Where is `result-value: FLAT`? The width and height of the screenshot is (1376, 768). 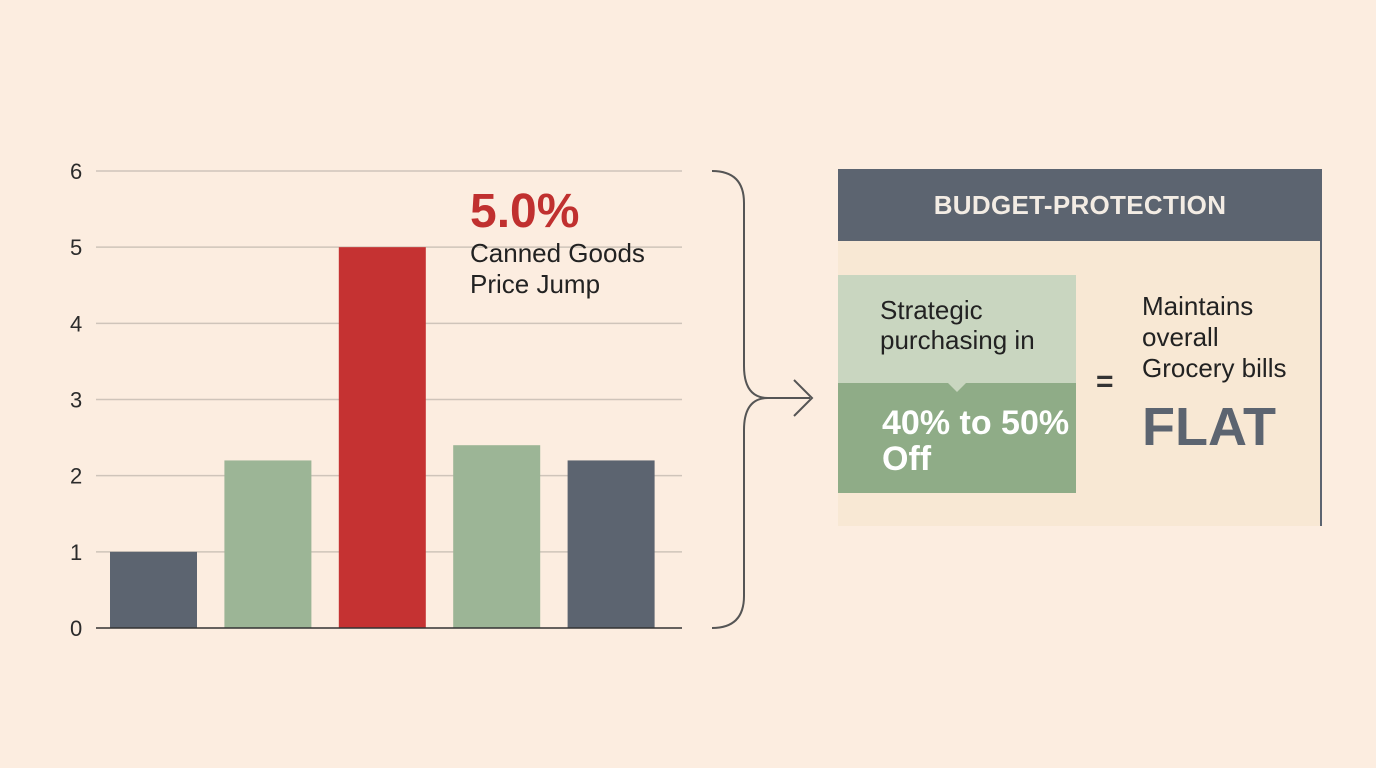
result-value: FLAT is located at coordinates (1209, 427).